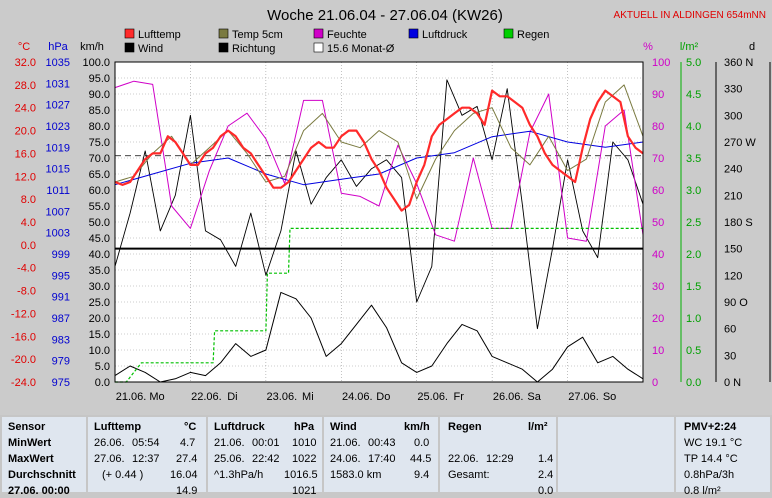  Describe the element at coordinates (58, 84) in the screenshot. I see `pressure-tick-label: 1031` at that location.